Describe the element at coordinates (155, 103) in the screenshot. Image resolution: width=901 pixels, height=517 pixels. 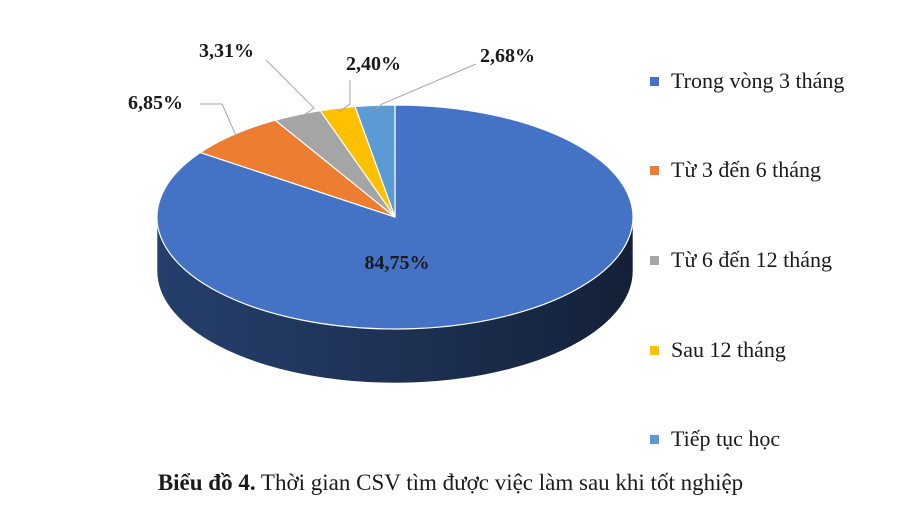
I see `data-label-2: 6,85%` at that location.